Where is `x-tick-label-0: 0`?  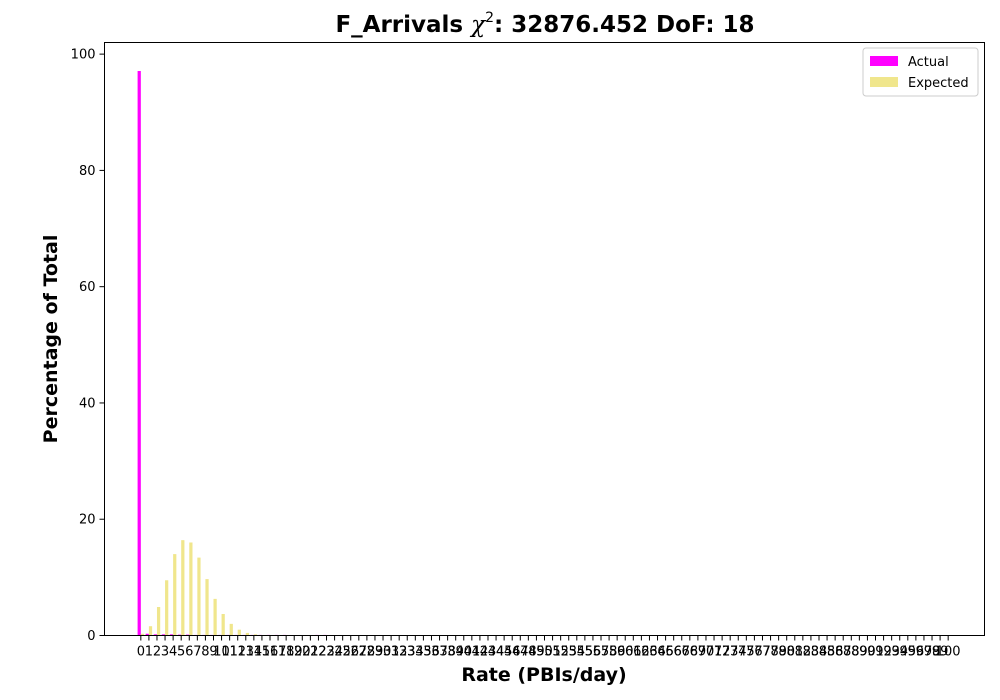 x-tick-label-0: 0 is located at coordinates (141, 652).